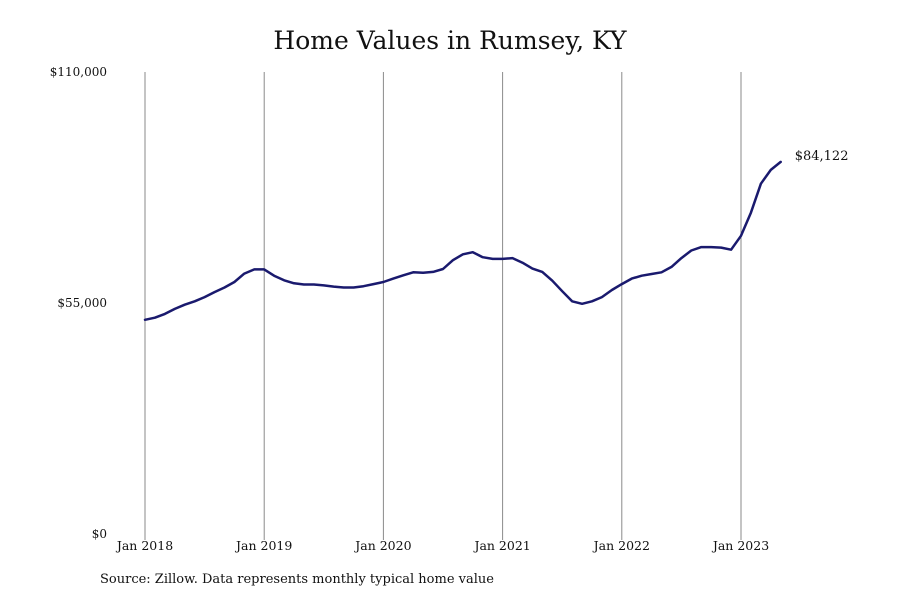 Image resolution: width=900 pixels, height=600 pixels. I want to click on chart-title: Home Values in Rumsey, KY, so click(450, 40).